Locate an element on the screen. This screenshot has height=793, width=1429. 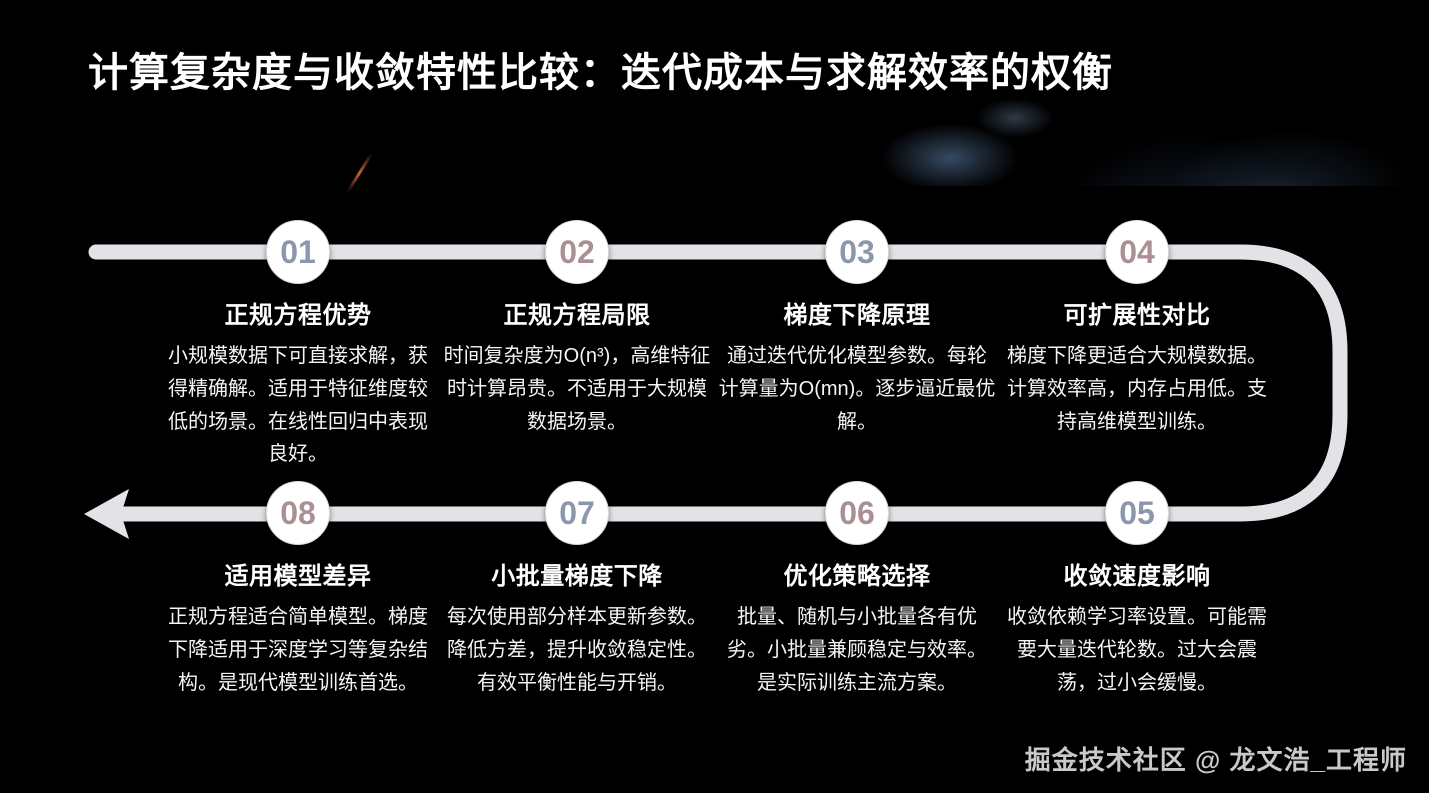
step-number-badge: 01 is located at coordinates (298, 252).